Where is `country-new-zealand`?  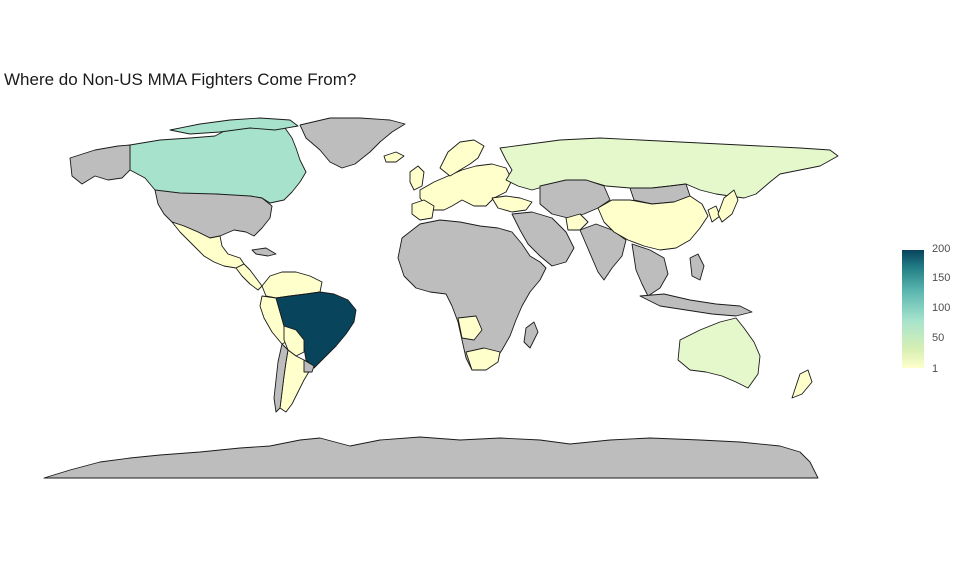 country-new-zealand is located at coordinates (802, 384).